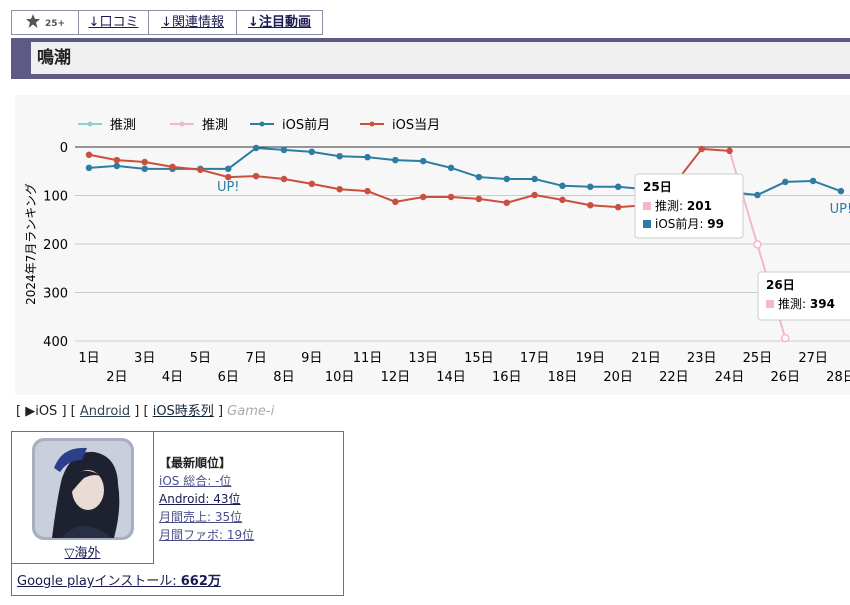 Image resolution: width=850 pixels, height=605 pixels. I want to click on legend-label: iOS前月, so click(306, 125).